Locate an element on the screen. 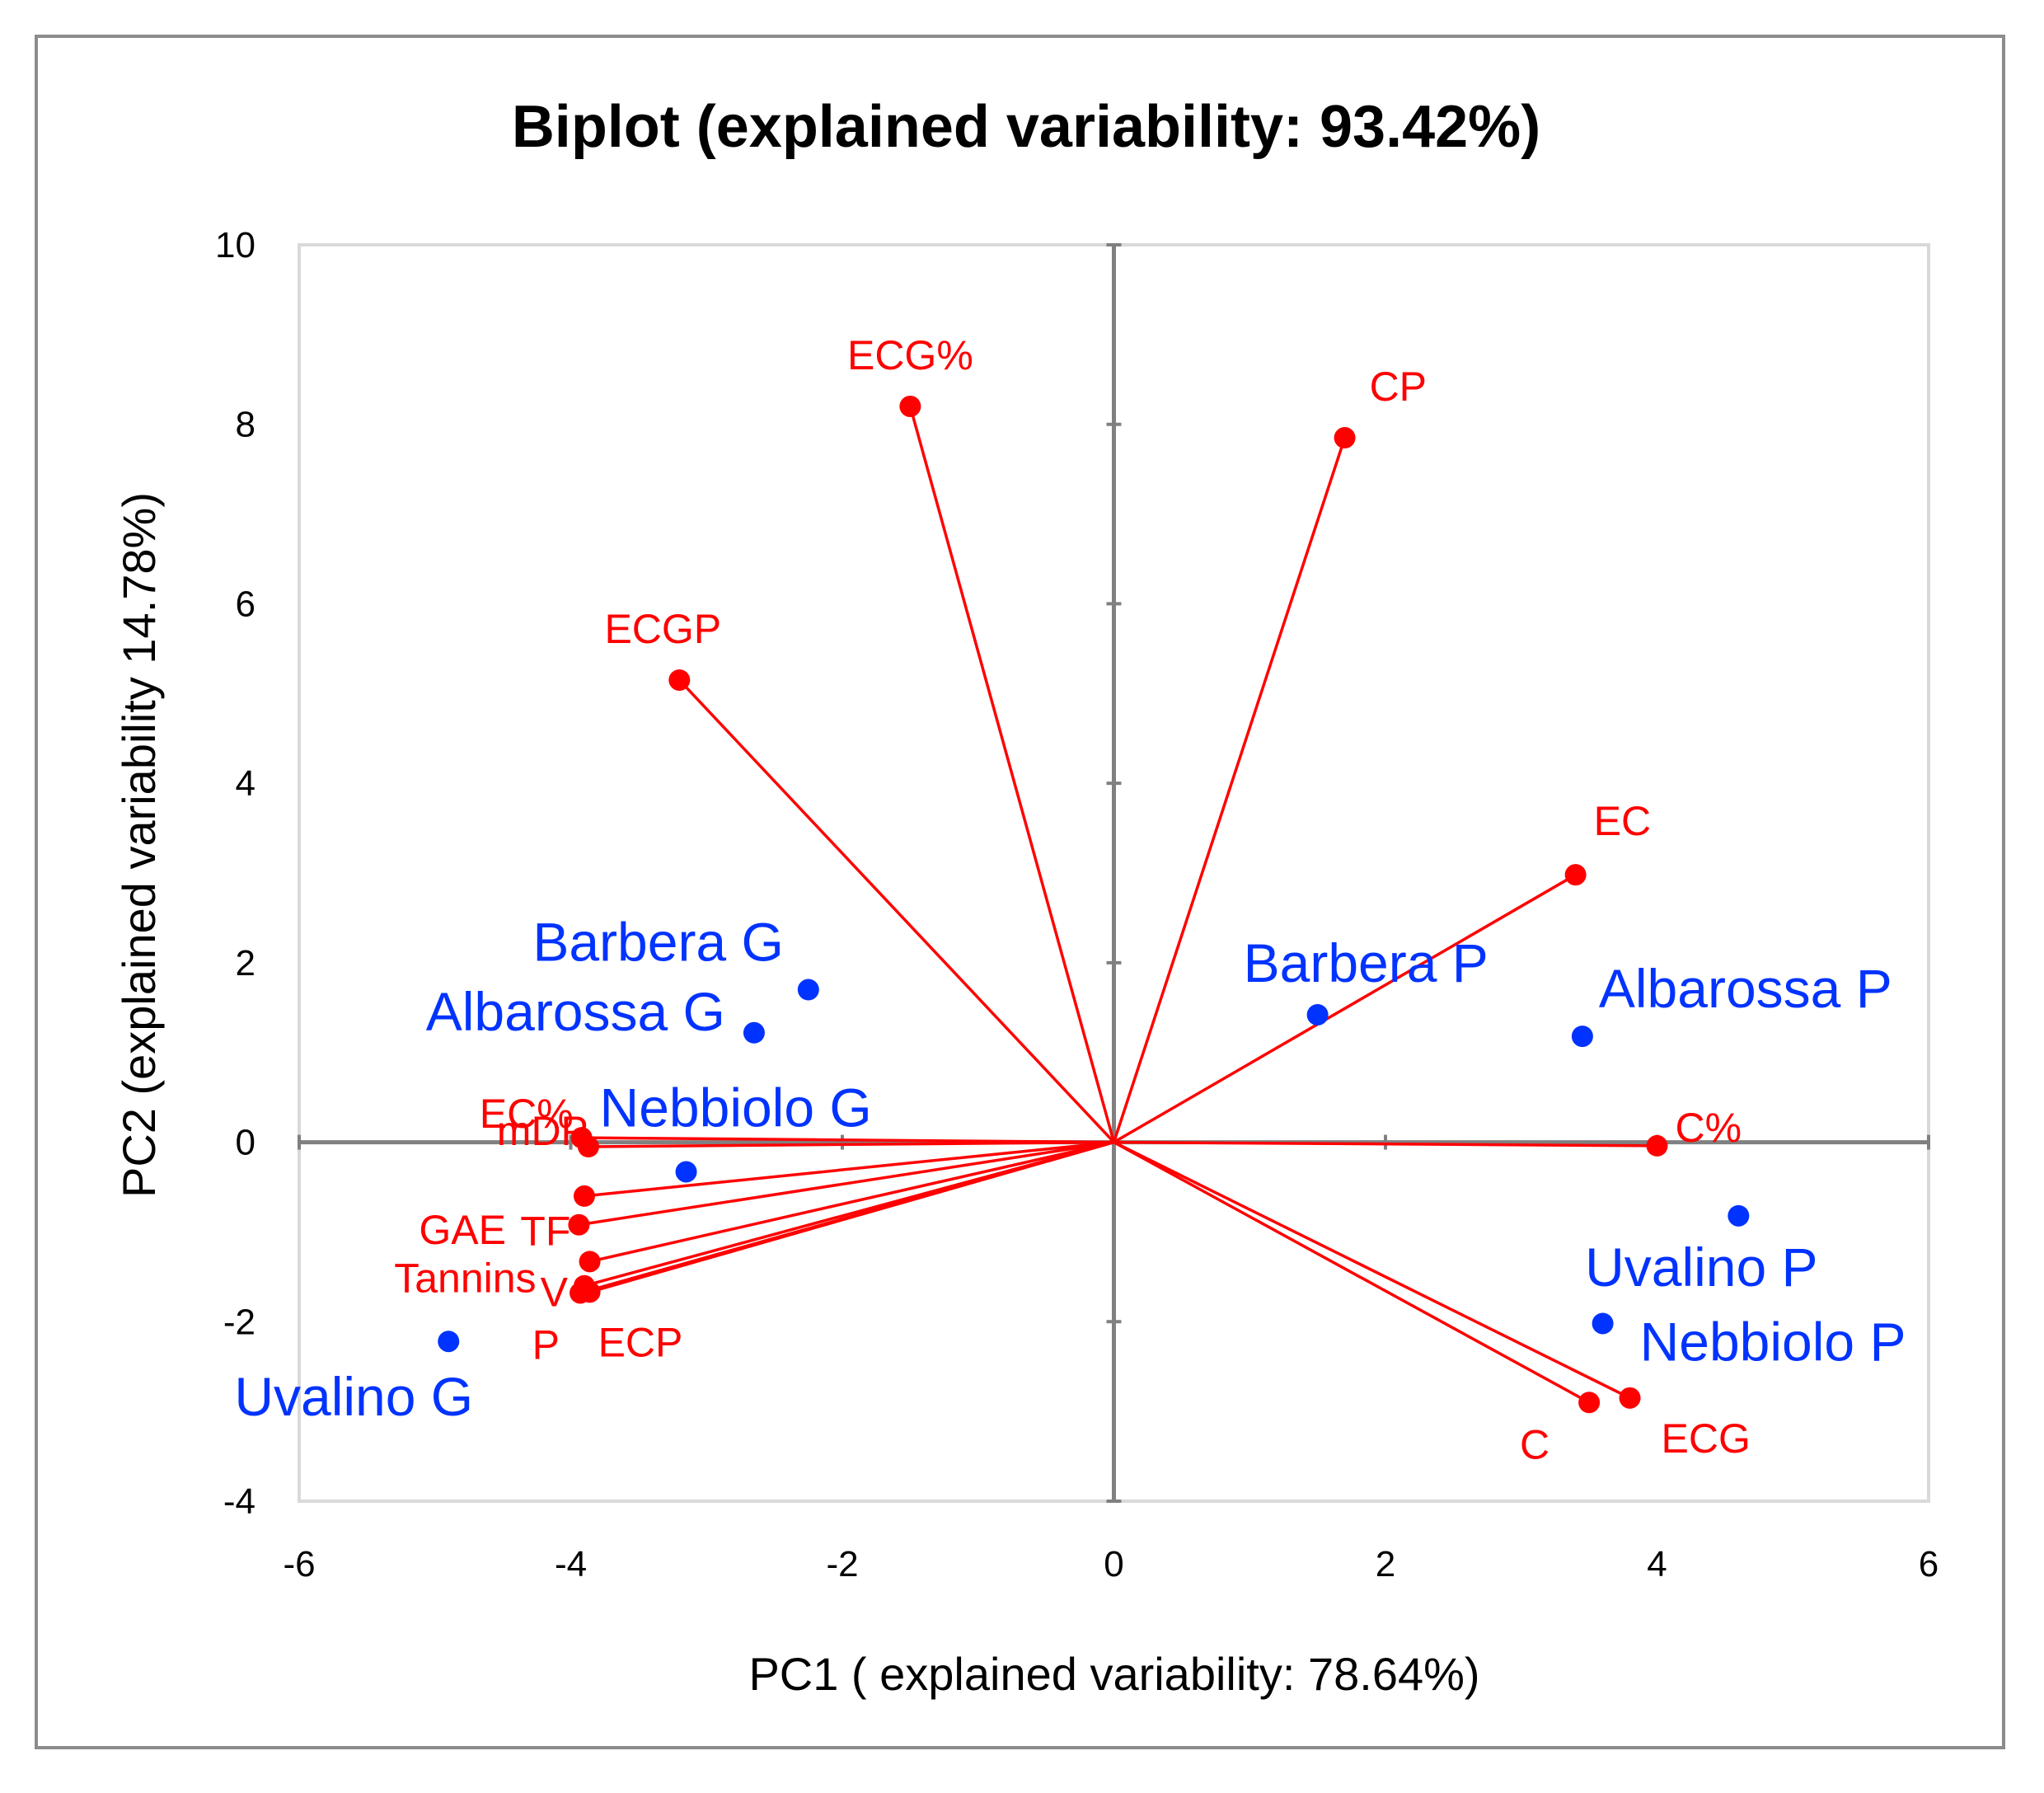  variable-label-v: V is located at coordinates (555, 1293).